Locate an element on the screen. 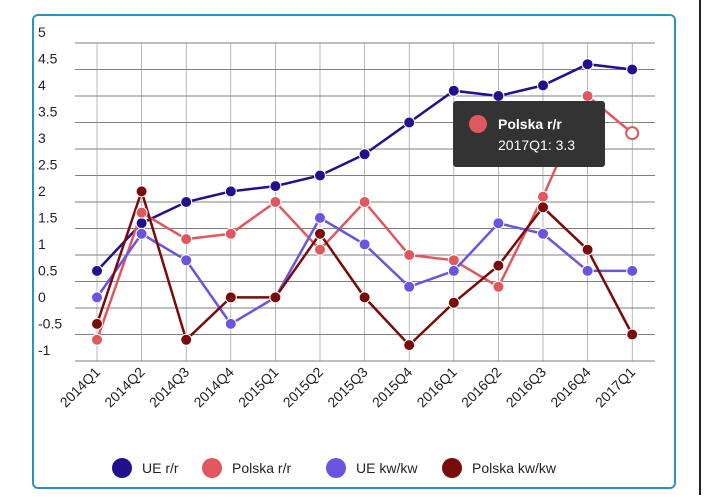 Image resolution: width=710 pixels, height=500 pixels. y-tick-label: -0.5 is located at coordinates (50, 324).